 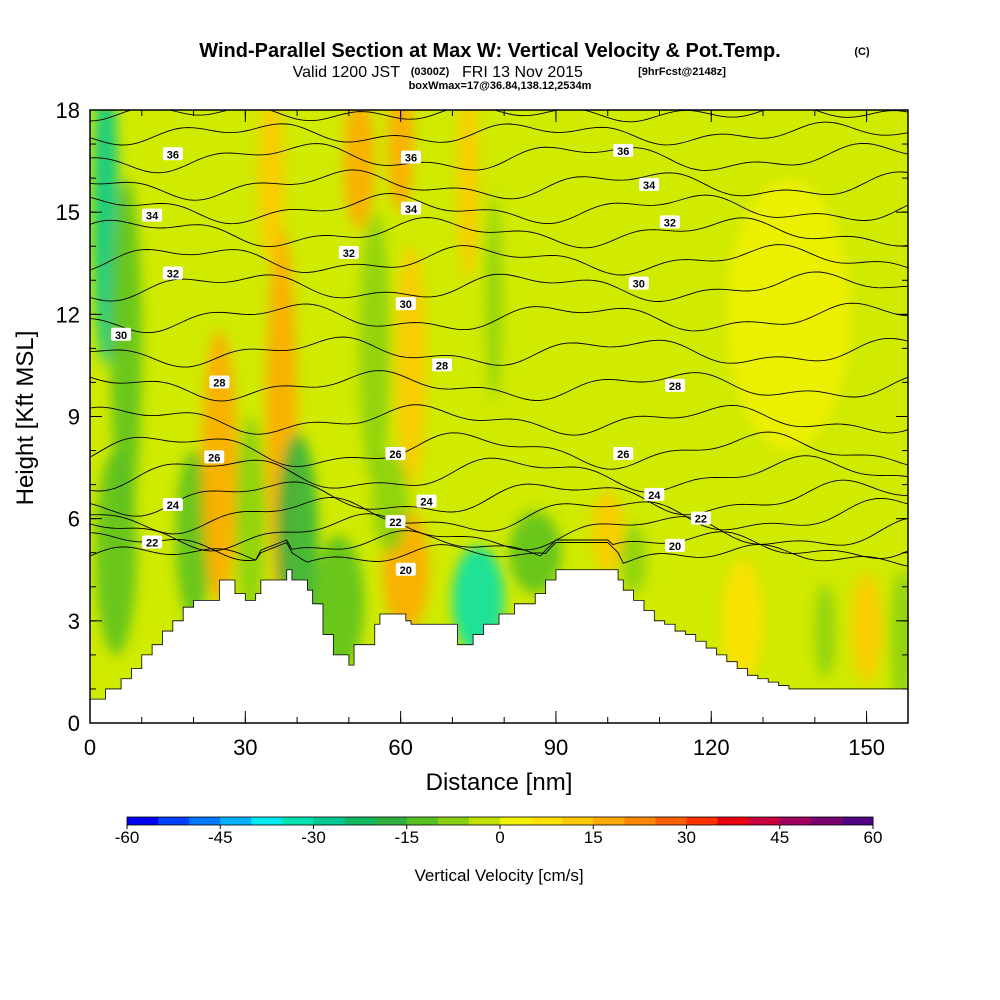 I want to click on y-axis-title: Height [Kft MSL], so click(x=25, y=418).